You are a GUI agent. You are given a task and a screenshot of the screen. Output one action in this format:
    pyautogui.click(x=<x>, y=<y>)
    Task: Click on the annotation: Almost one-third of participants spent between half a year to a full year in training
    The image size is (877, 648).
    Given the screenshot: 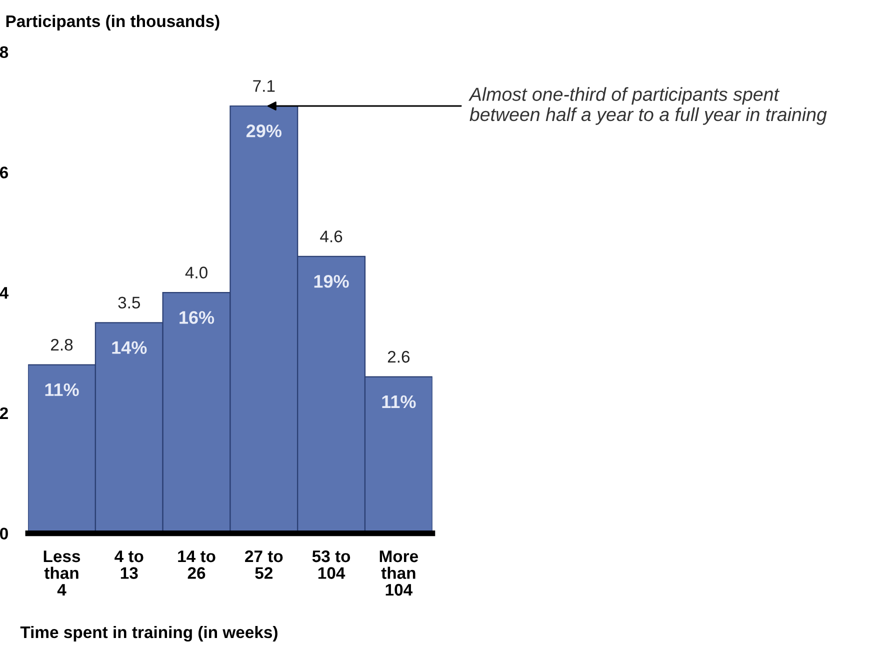 What is the action you would take?
    pyautogui.click(x=647, y=106)
    